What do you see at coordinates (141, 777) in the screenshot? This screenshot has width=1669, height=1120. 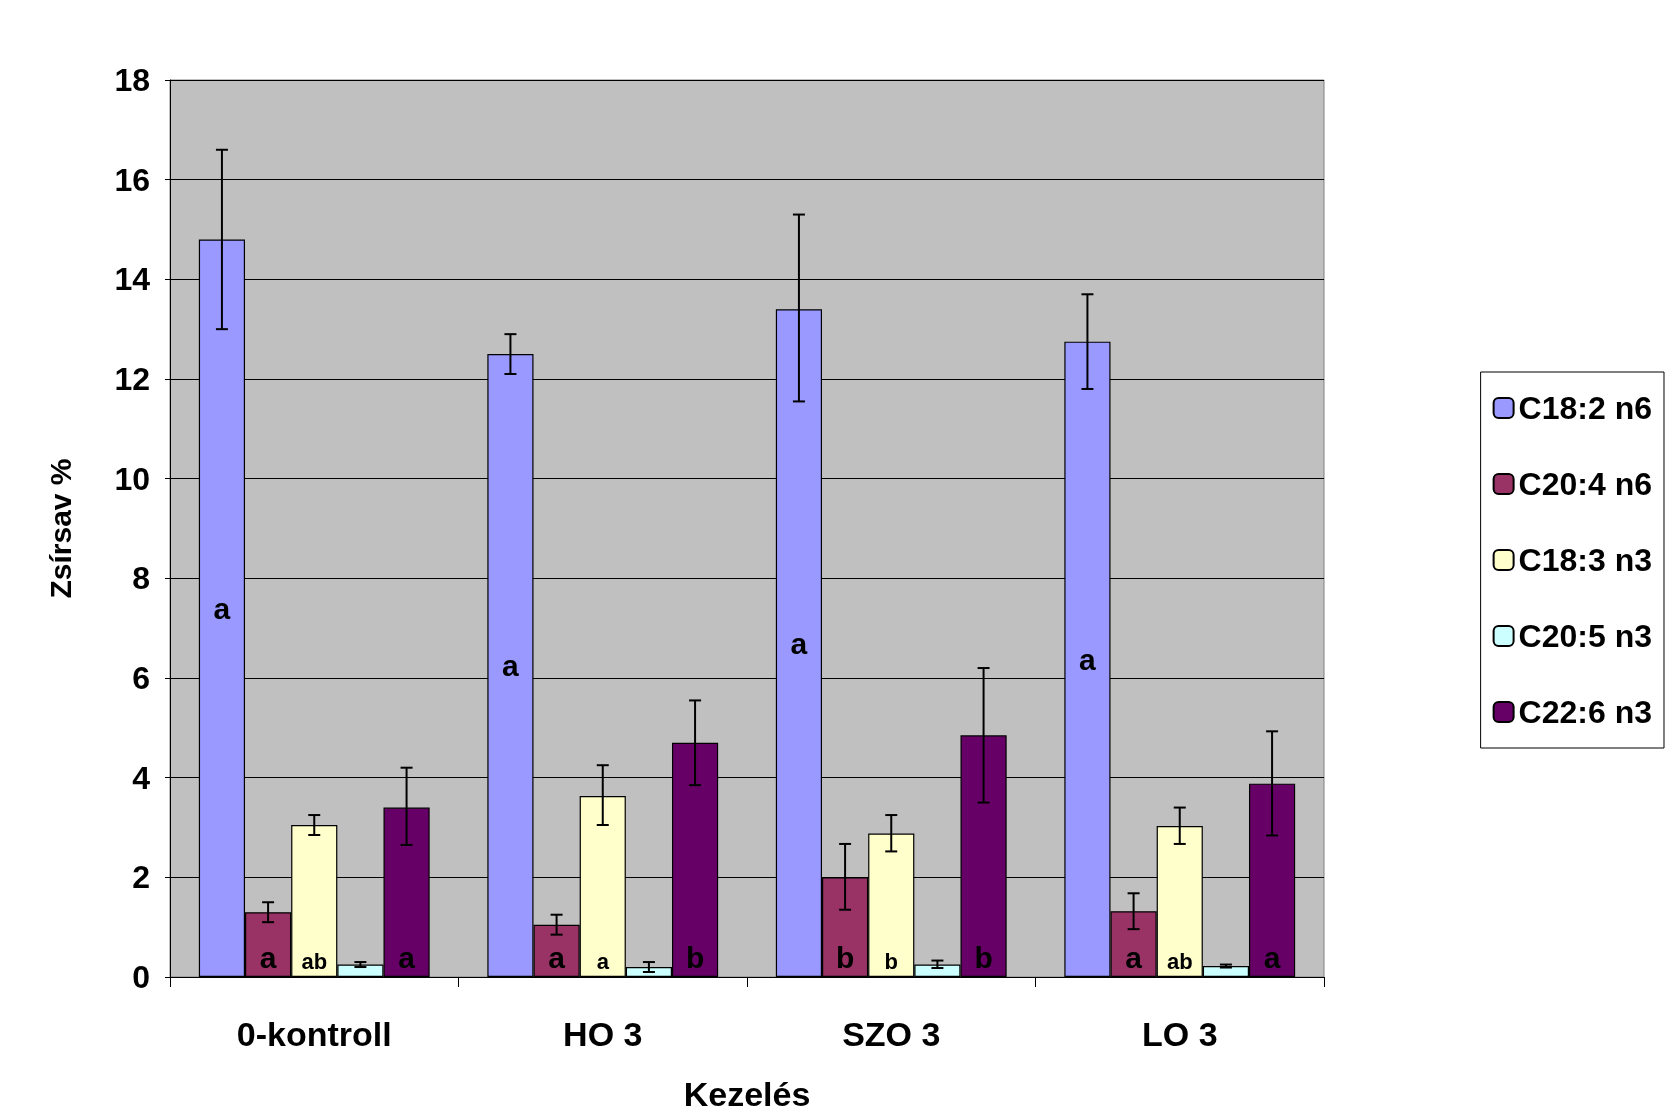 I see `y-tick-label: 4` at bounding box center [141, 777].